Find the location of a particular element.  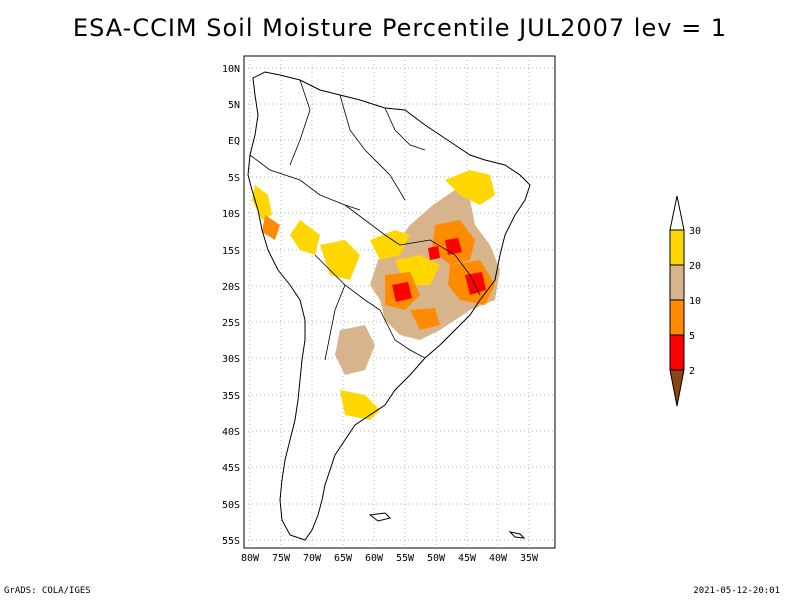

country-borders is located at coordinates (365, 220).